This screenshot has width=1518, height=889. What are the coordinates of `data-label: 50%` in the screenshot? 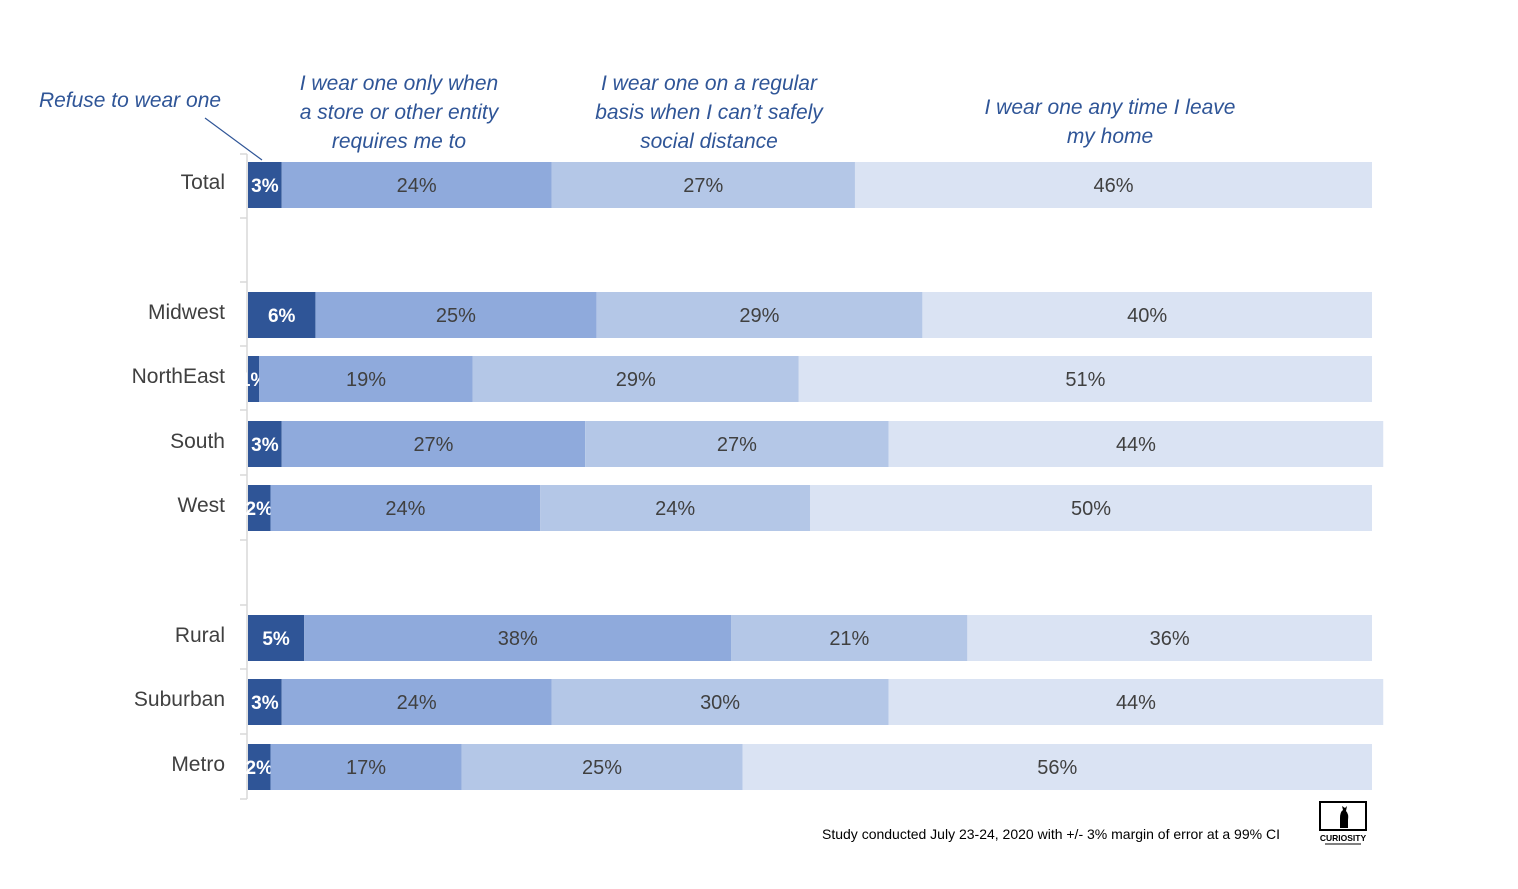 It's located at (1091, 509).